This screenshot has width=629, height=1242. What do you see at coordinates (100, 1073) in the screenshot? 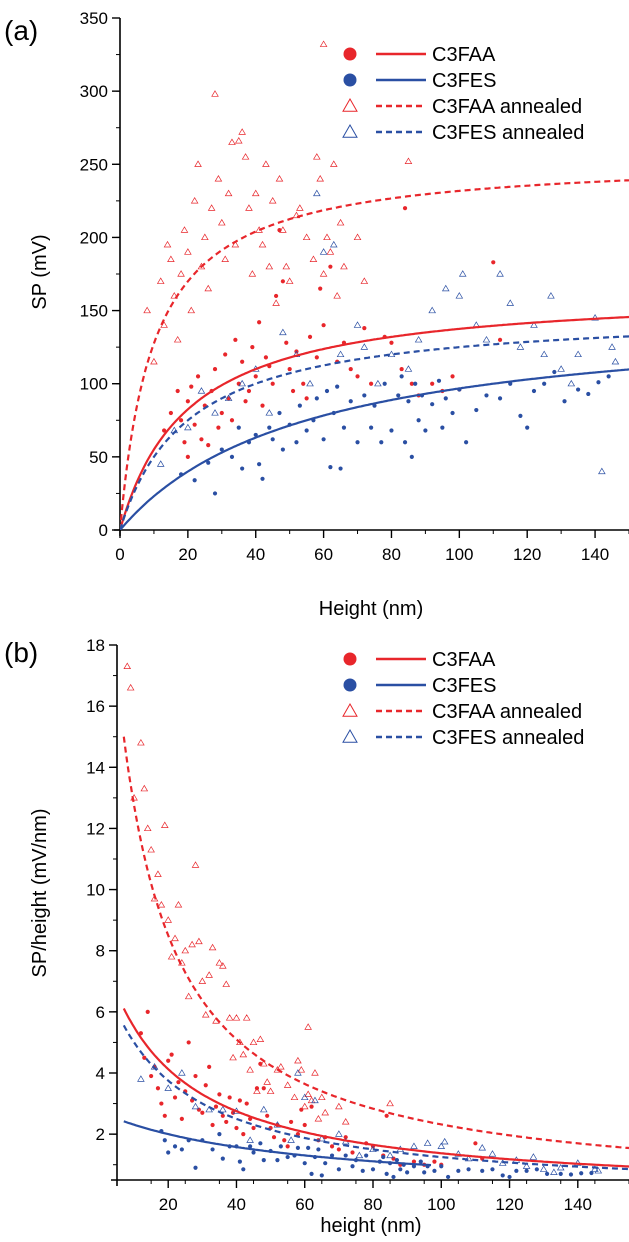
I see `y-tick-label: 4` at bounding box center [100, 1073].